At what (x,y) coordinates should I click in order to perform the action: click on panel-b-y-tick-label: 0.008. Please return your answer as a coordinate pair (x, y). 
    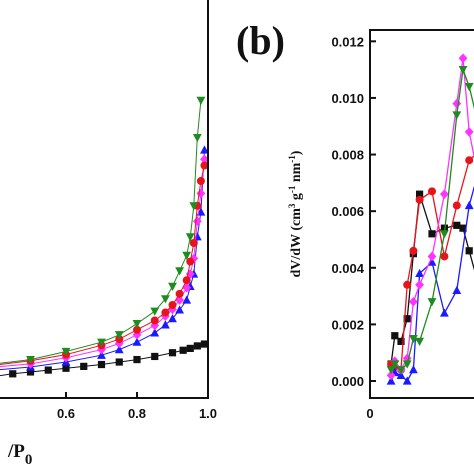
    Looking at the image, I should click on (347, 155).